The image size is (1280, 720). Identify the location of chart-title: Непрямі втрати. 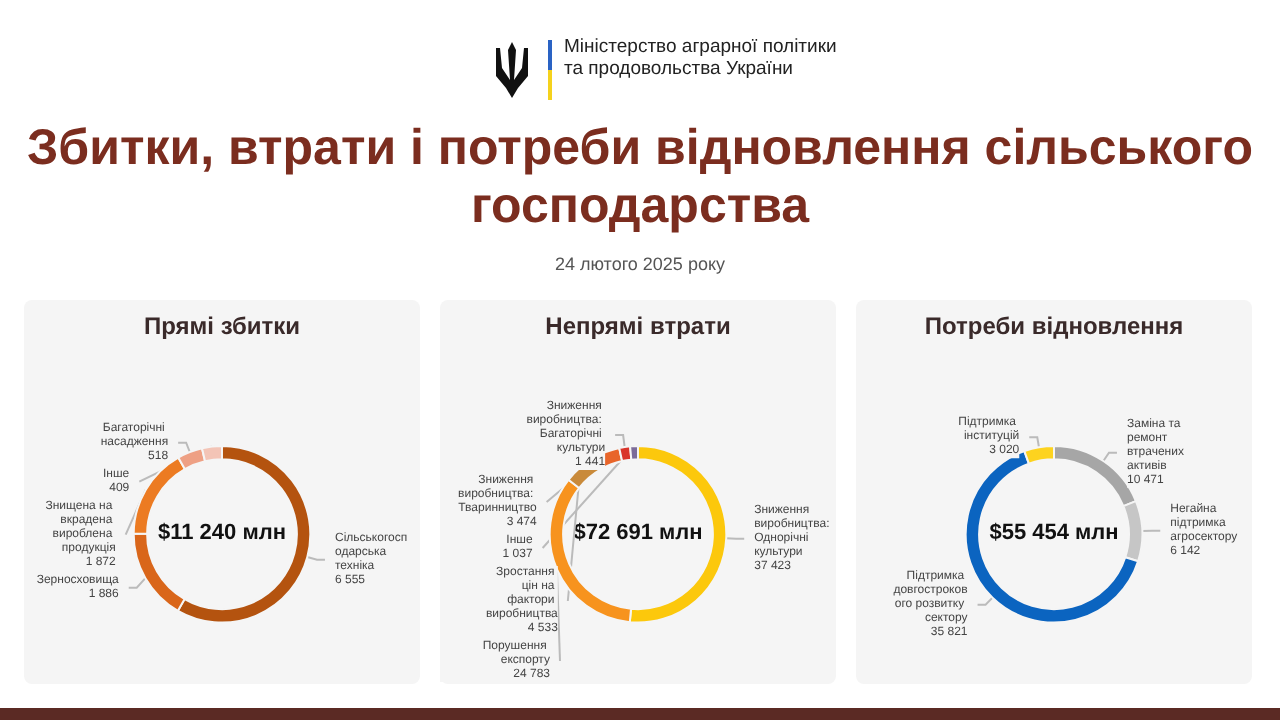
(638, 326).